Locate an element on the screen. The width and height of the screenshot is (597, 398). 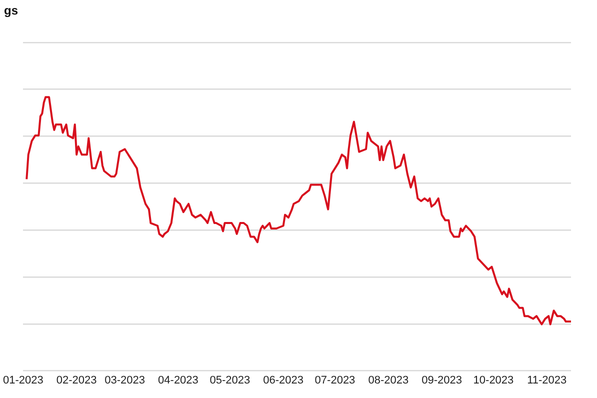
x-tick-label: 04-2023 is located at coordinates (178, 380).